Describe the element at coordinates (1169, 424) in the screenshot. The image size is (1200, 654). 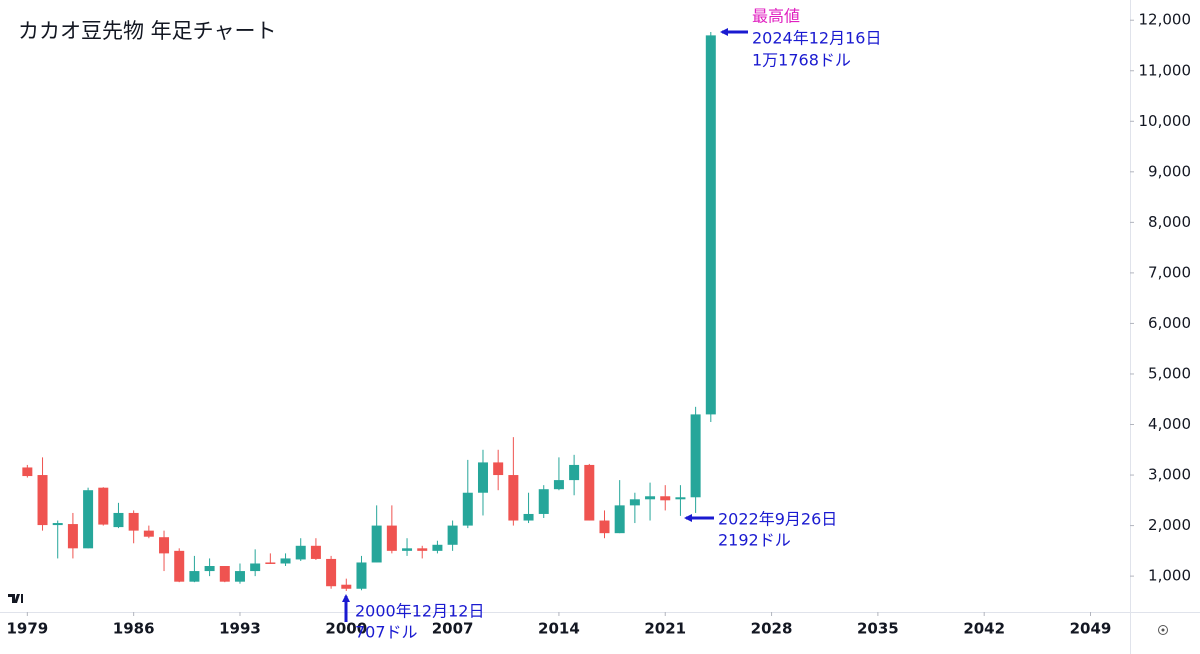
I see `y-tick-label: 4,000` at that location.